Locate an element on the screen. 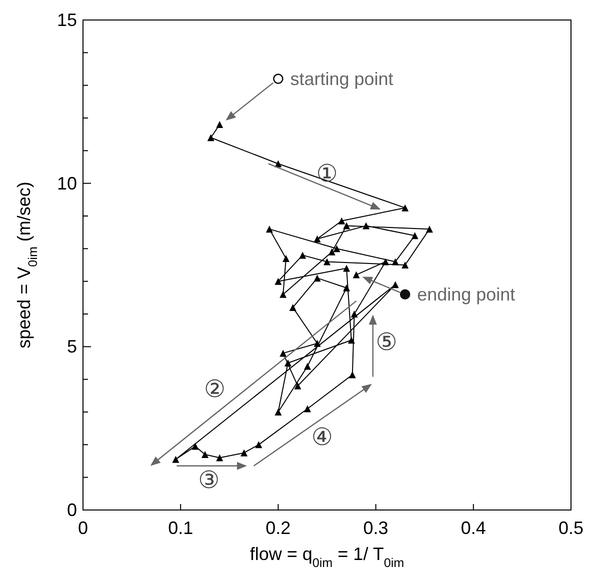 The image size is (601, 576). x-tick-label: 0.1 is located at coordinates (181, 528).